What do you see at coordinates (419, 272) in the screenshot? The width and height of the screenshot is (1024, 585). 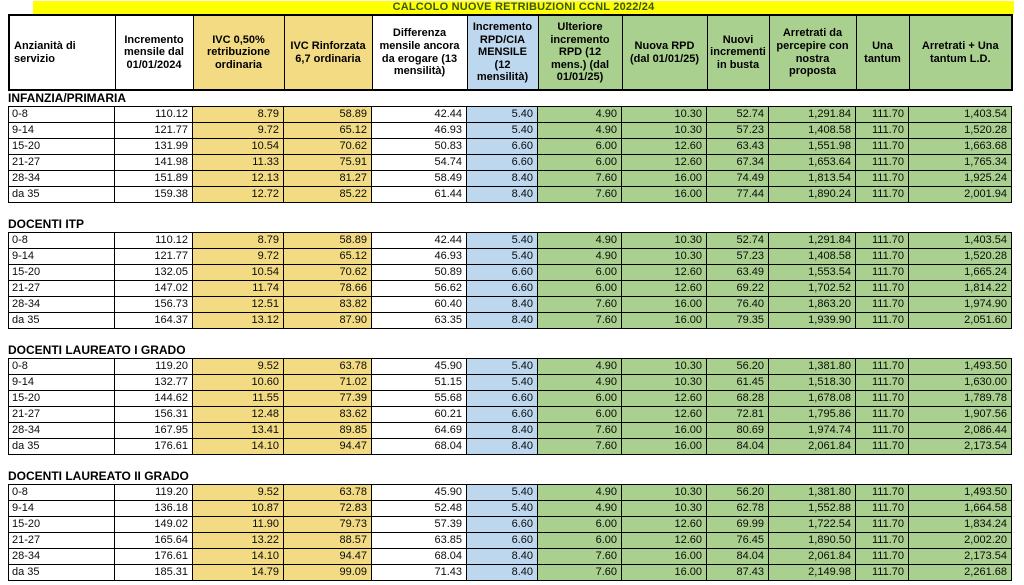 I see `value-cell: 50.89` at bounding box center [419, 272].